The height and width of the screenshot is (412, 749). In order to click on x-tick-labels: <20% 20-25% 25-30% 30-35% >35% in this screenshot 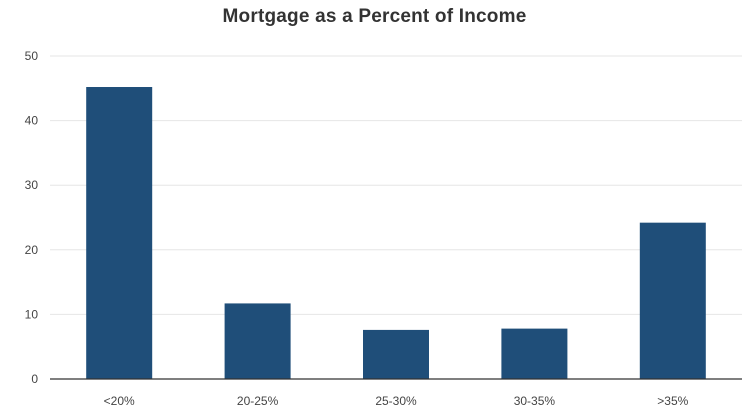, I will do `click(396, 401)`.